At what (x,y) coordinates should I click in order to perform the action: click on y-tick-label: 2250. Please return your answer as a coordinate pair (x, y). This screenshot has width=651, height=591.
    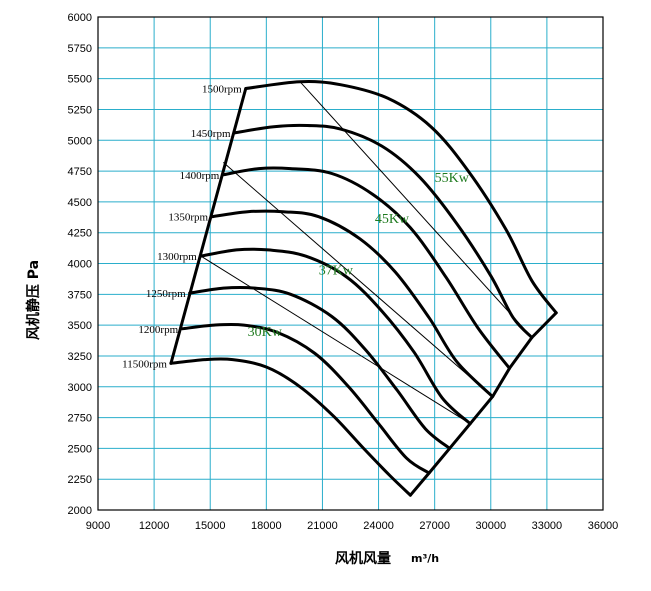
    Looking at the image, I should click on (80, 480).